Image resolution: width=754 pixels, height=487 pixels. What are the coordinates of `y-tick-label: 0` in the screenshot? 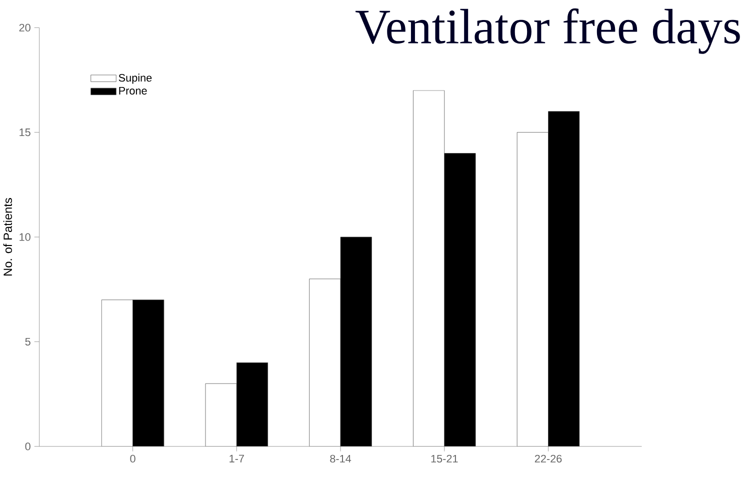 It's located at (27, 446).